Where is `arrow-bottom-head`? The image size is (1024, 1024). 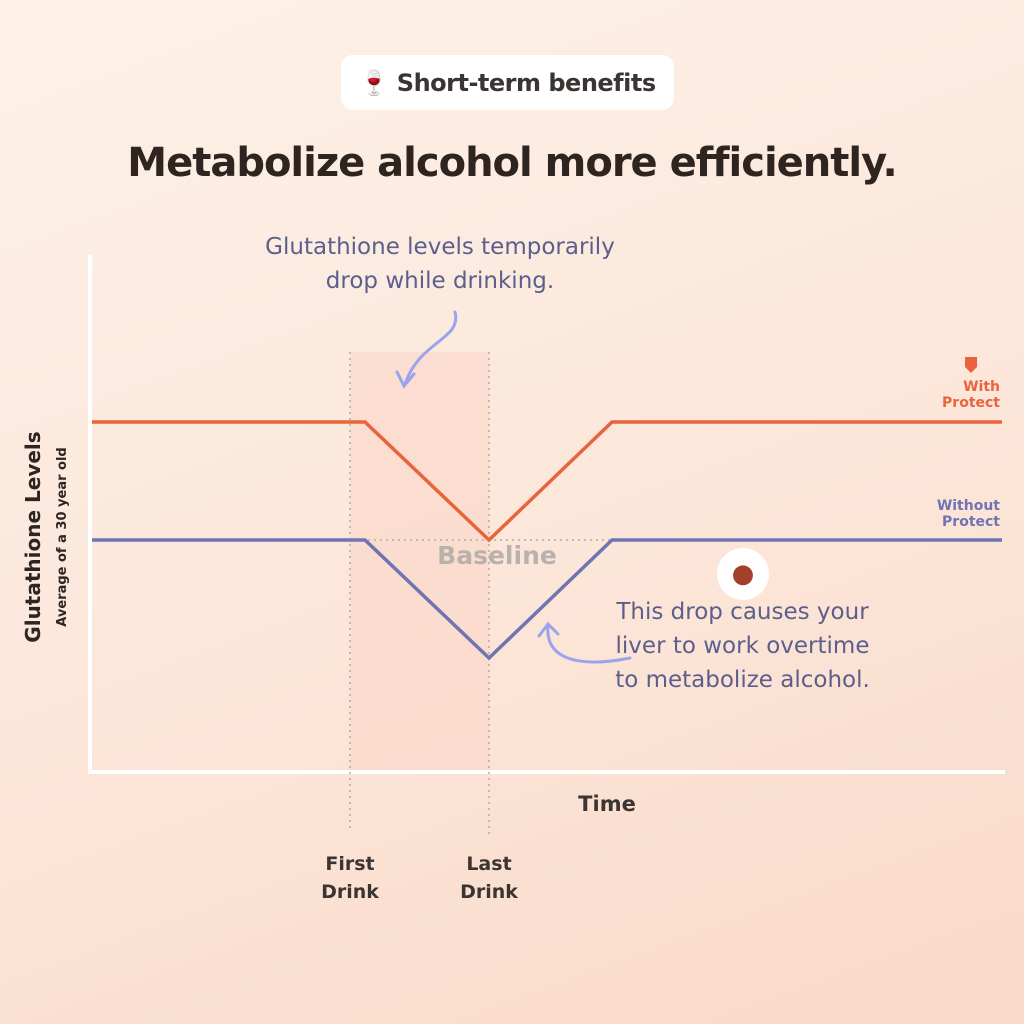 arrow-bottom-head is located at coordinates (548, 629).